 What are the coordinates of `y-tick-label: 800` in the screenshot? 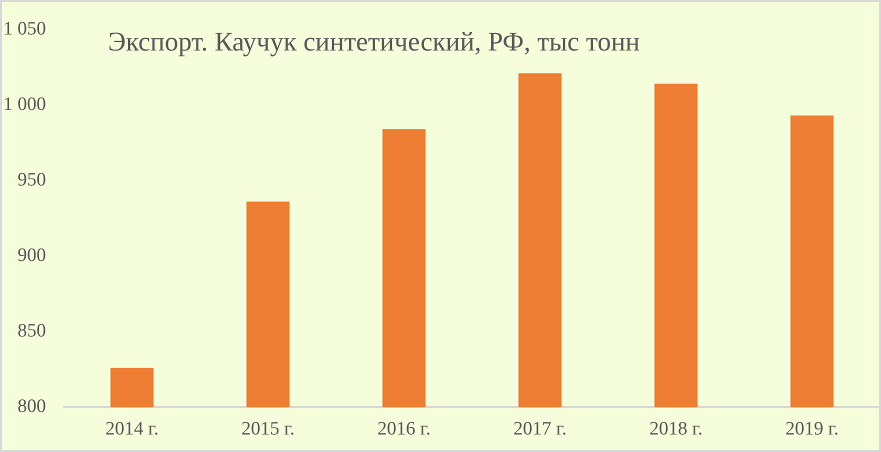 It's located at (32, 407).